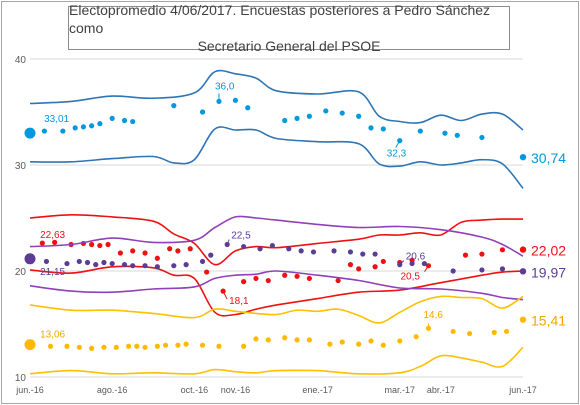  Describe the element at coordinates (548, 321) in the screenshot. I see `data-label: 15,41` at that location.